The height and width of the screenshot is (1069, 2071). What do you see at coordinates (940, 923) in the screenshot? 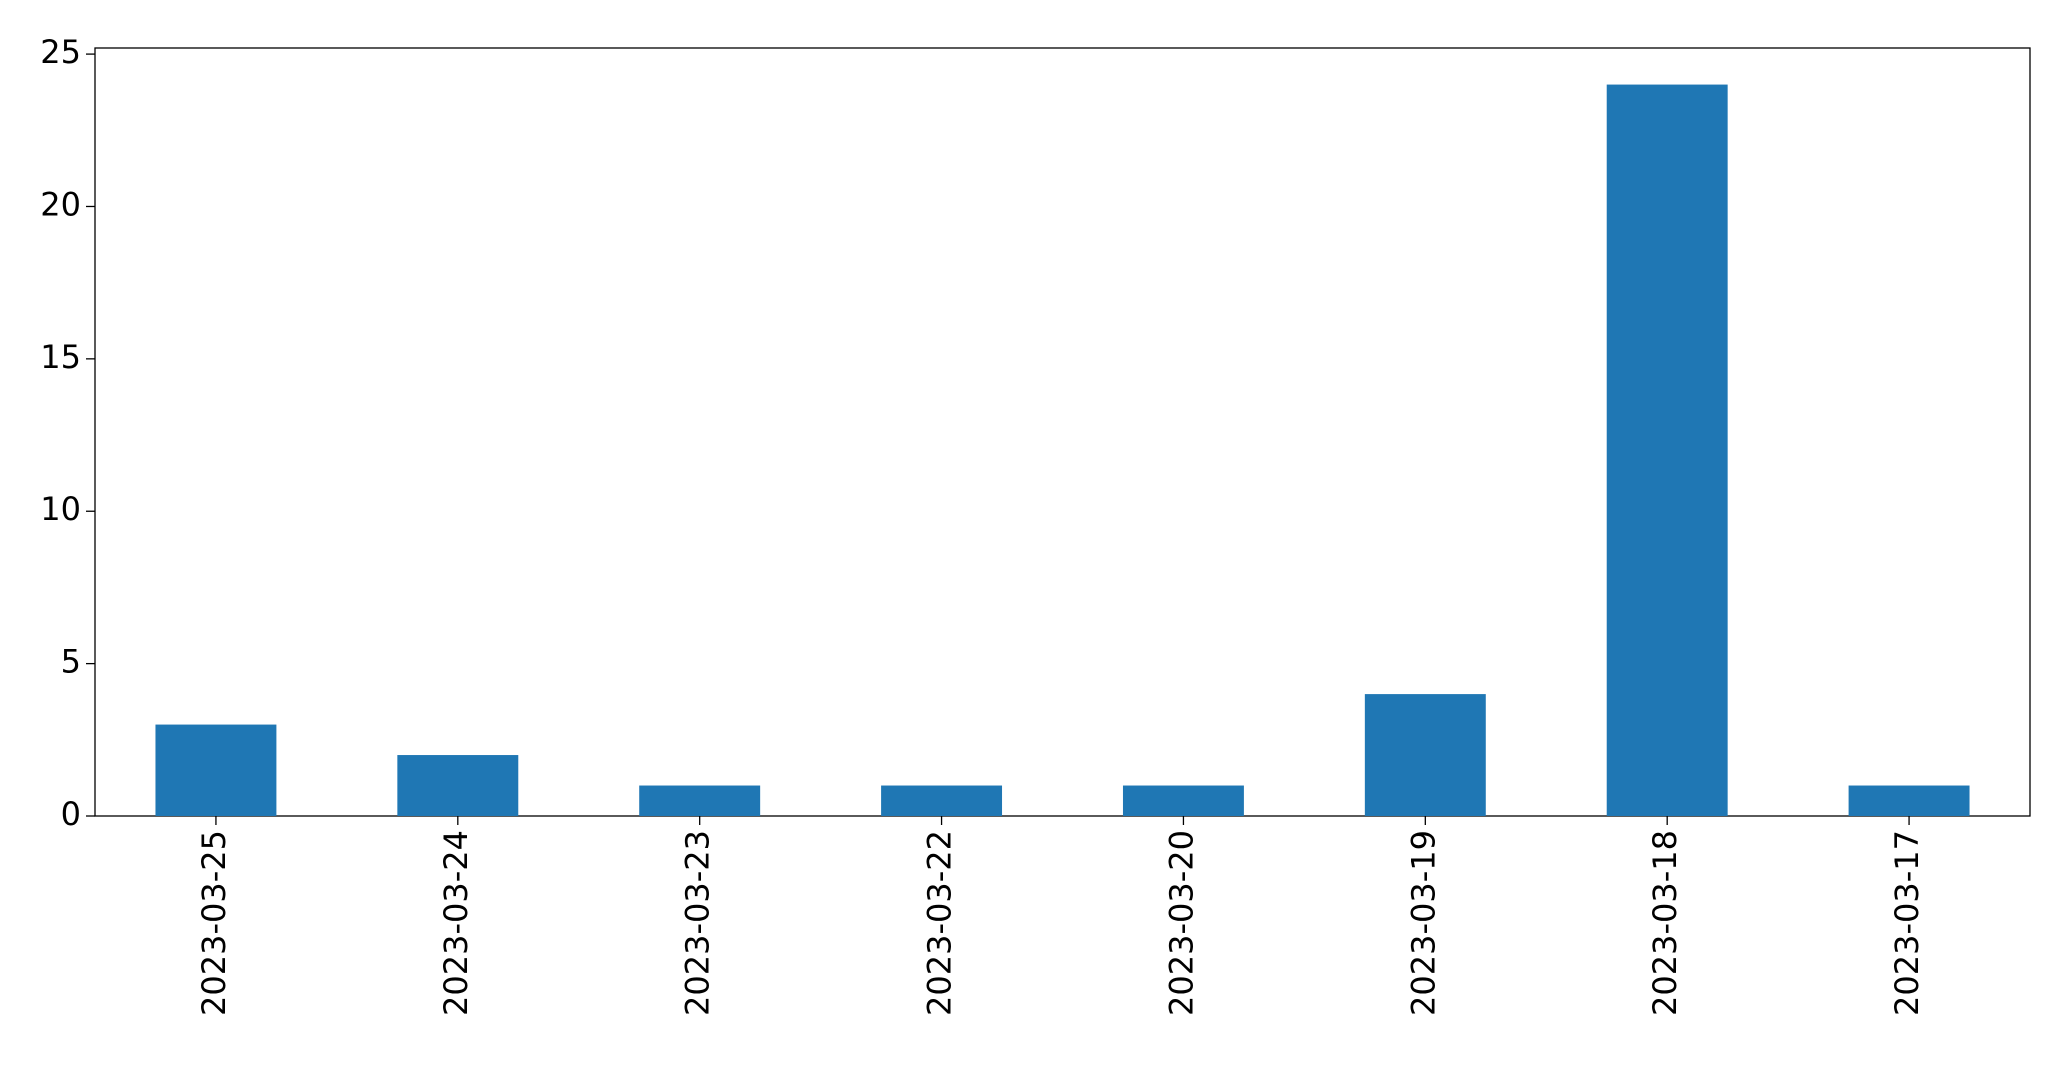
I see `x-tick-label: 2023-03-22` at bounding box center [940, 923].